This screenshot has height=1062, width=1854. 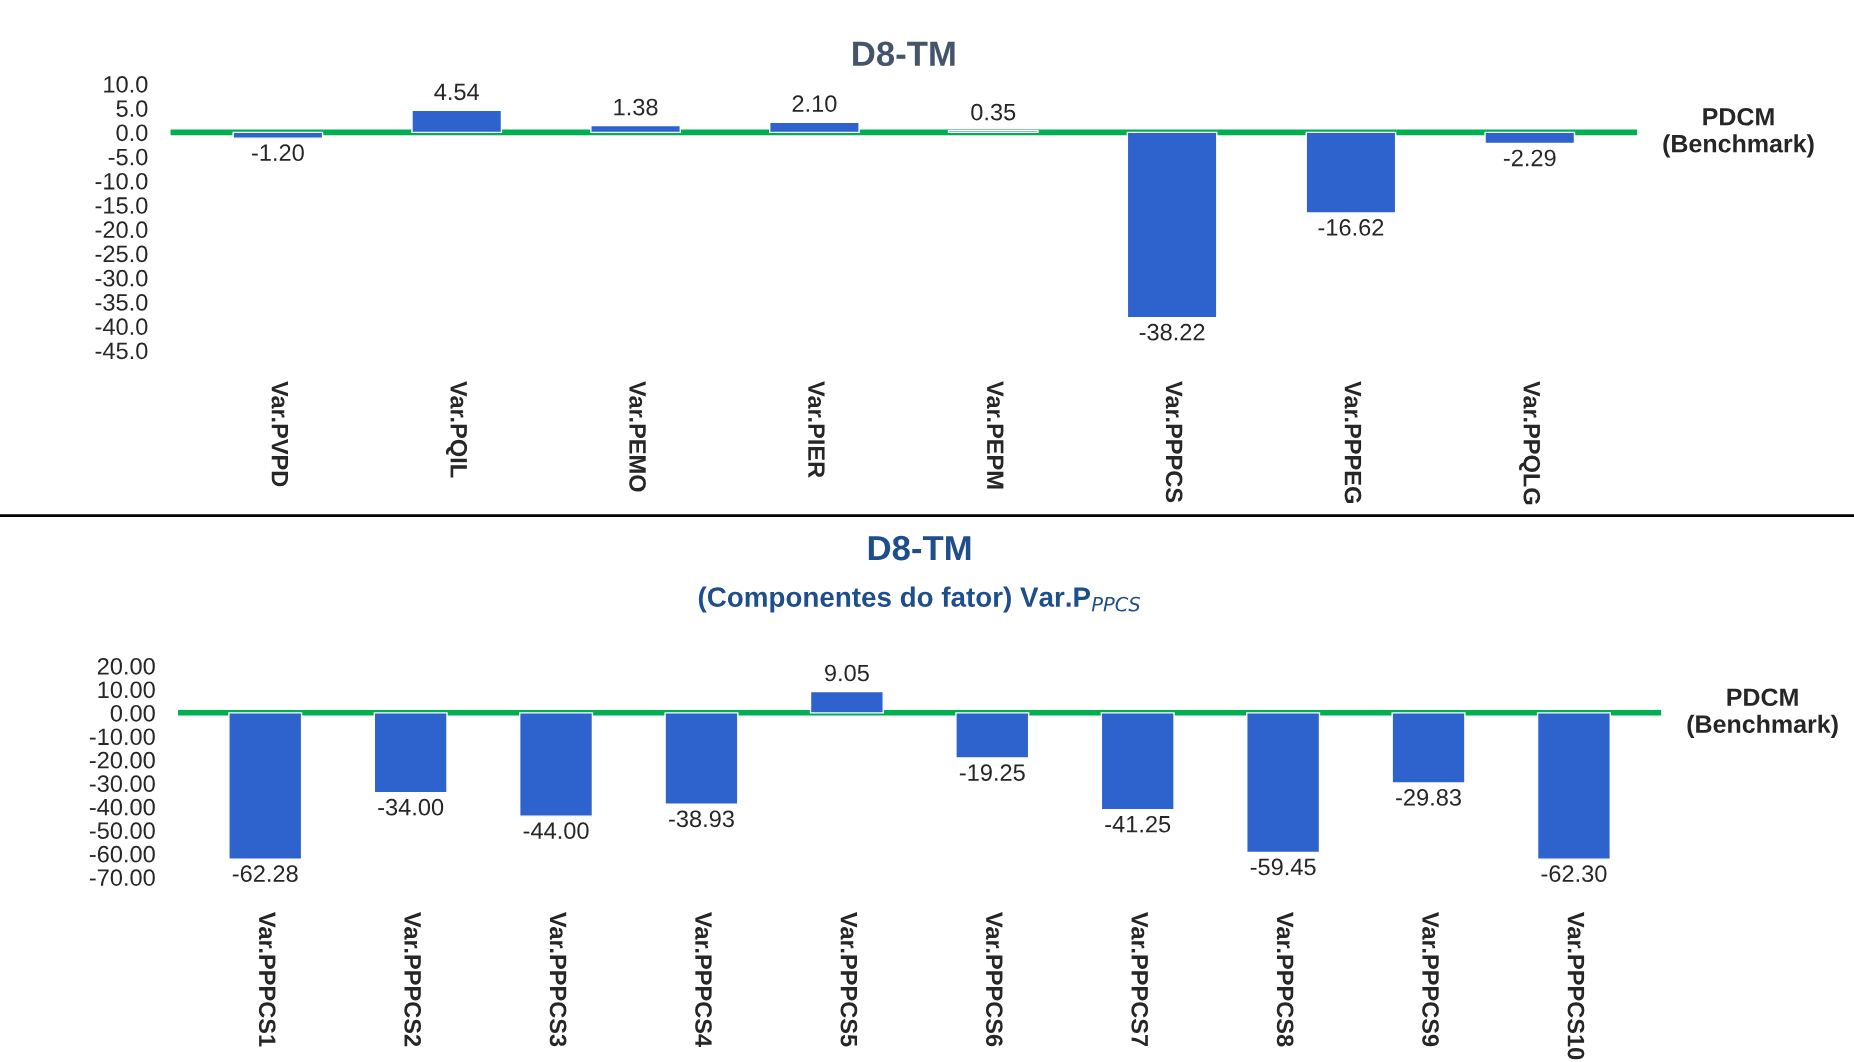 I want to click on x-tick-label: Var.PPPCS7, so click(x=1140, y=979).